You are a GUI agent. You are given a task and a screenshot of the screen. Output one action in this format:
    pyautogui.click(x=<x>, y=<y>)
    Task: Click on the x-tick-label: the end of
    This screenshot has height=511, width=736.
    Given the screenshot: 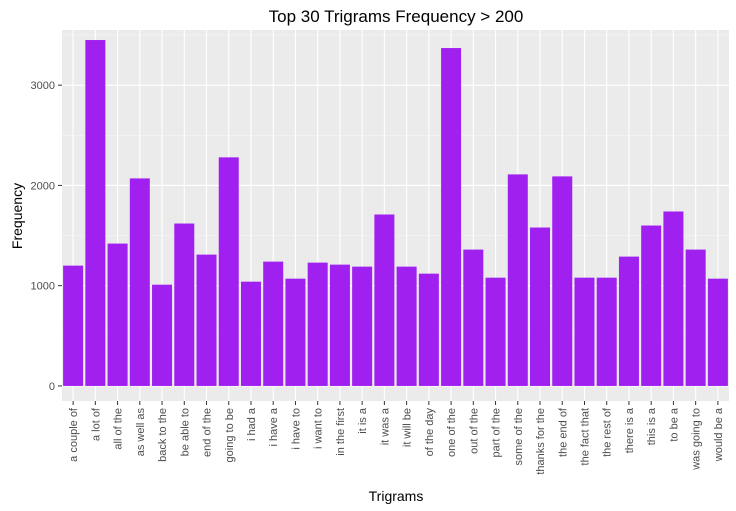 What is the action you would take?
    pyautogui.click(x=563, y=432)
    